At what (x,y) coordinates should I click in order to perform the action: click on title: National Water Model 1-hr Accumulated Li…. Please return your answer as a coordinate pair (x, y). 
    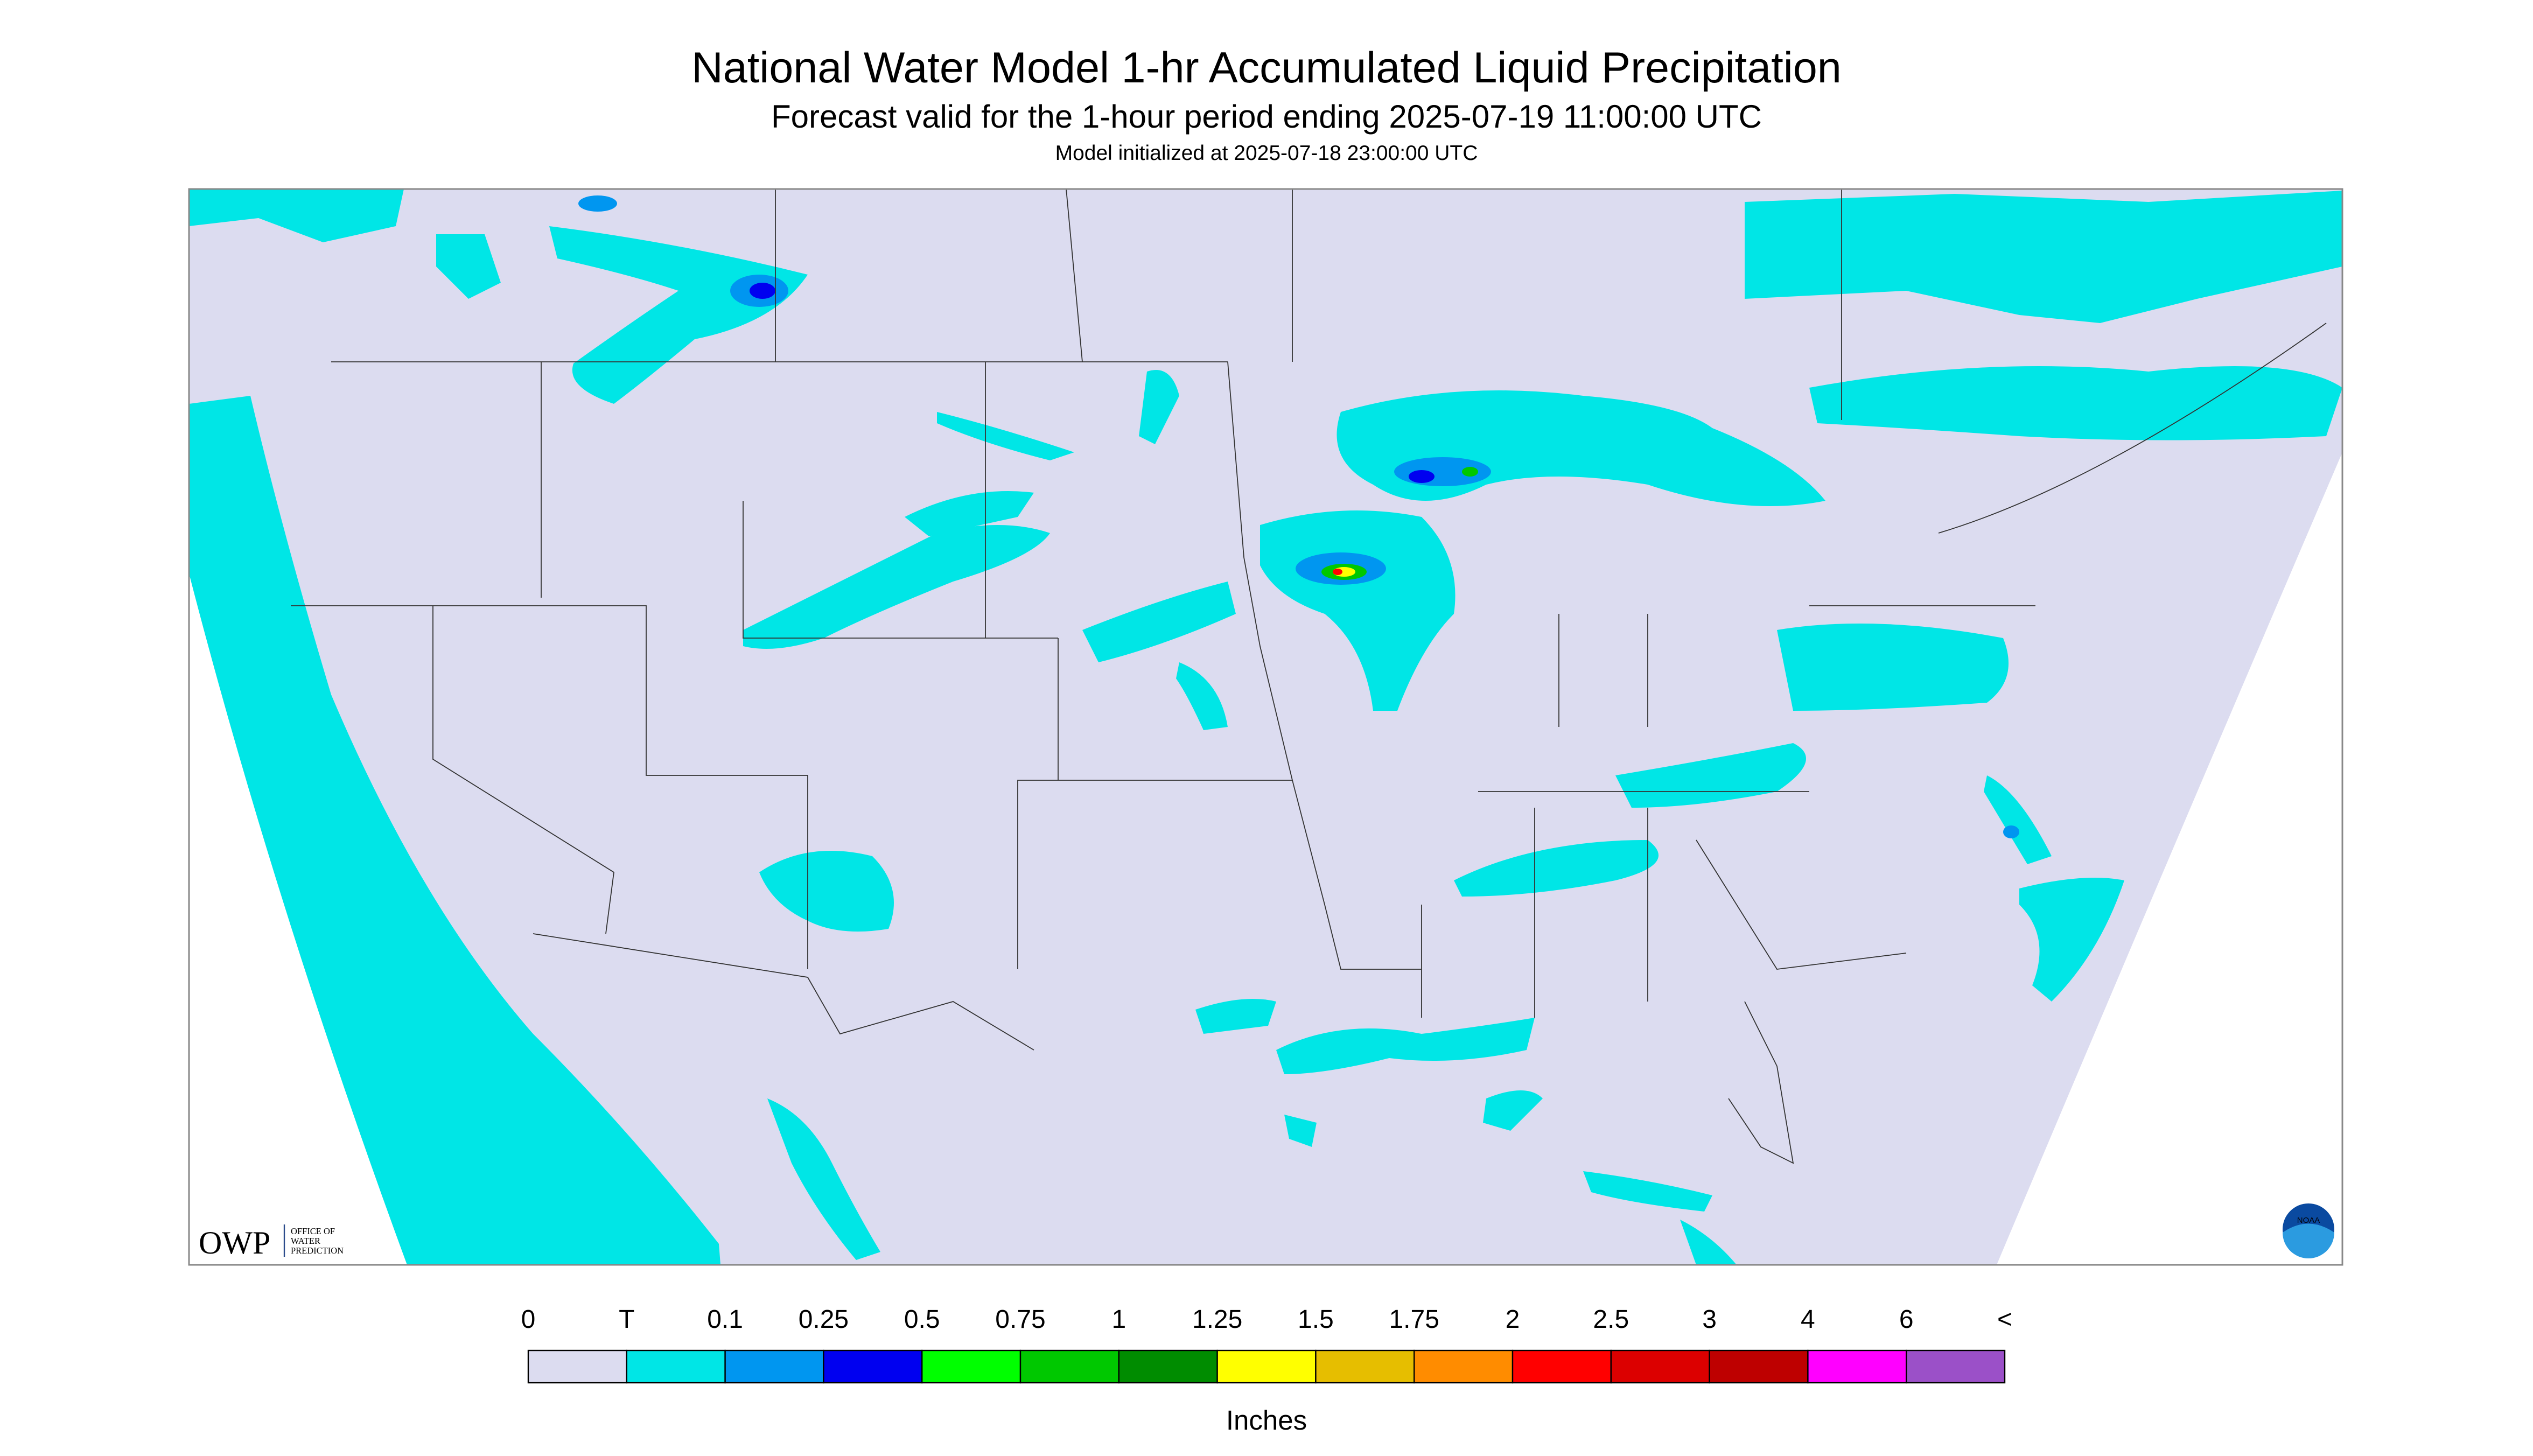
    Looking at the image, I should click on (1266, 68).